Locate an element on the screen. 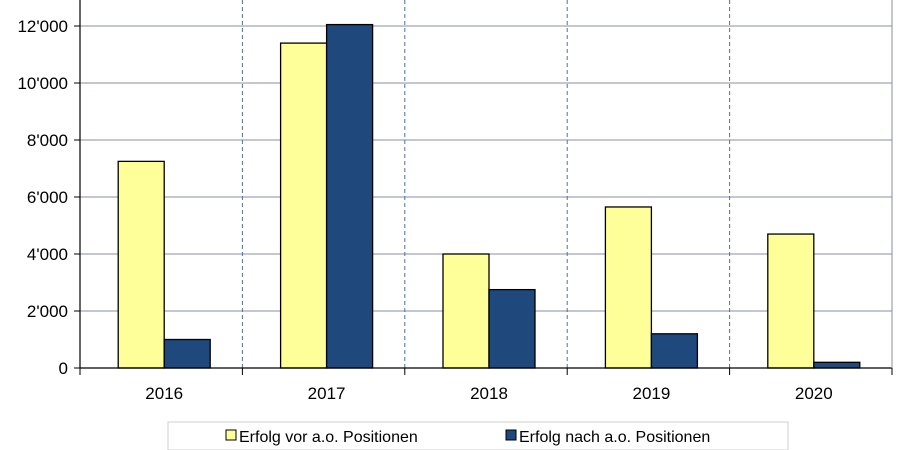  y-tick-labels: 0 2'000 4'000 6'000 8'000 10'000 12'000 is located at coordinates (42, 197).